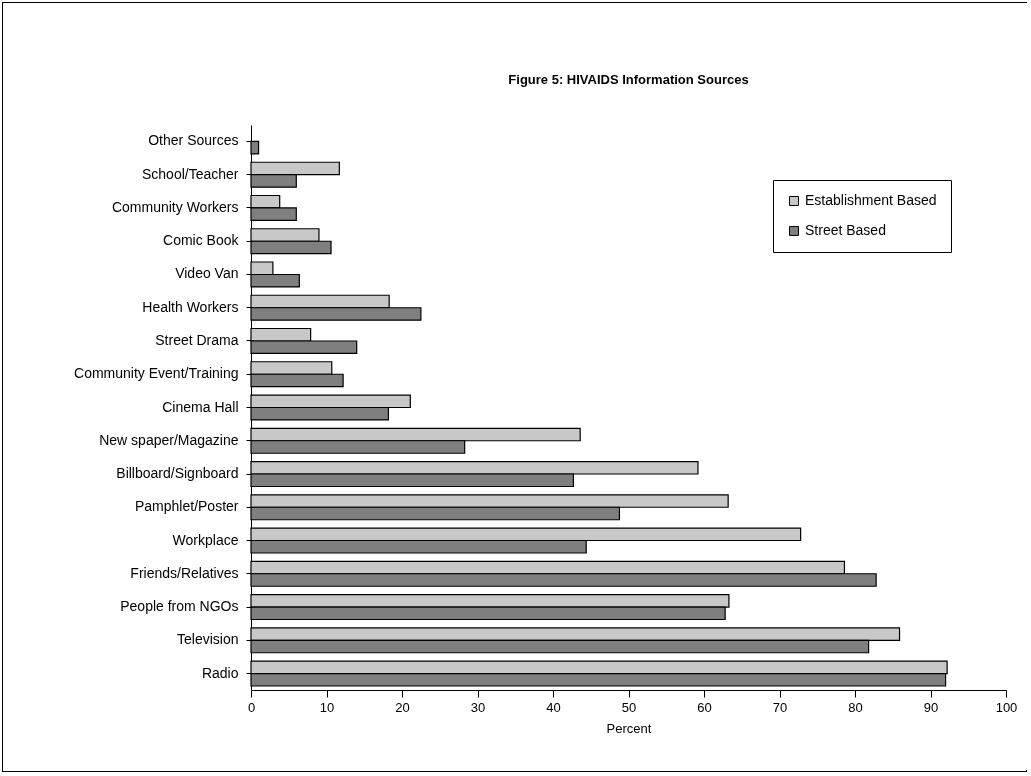 Image resolution: width=1031 pixels, height=776 pixels. Describe the element at coordinates (251, 707) in the screenshot. I see `x-tick-label: 0` at that location.